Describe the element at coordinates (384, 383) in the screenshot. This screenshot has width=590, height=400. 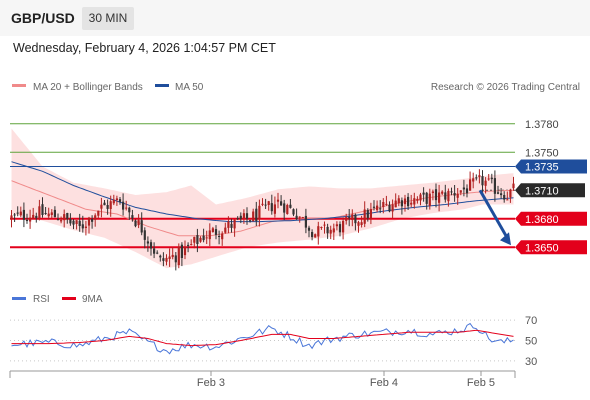
I see `x-tick-label: Feb 4` at that location.